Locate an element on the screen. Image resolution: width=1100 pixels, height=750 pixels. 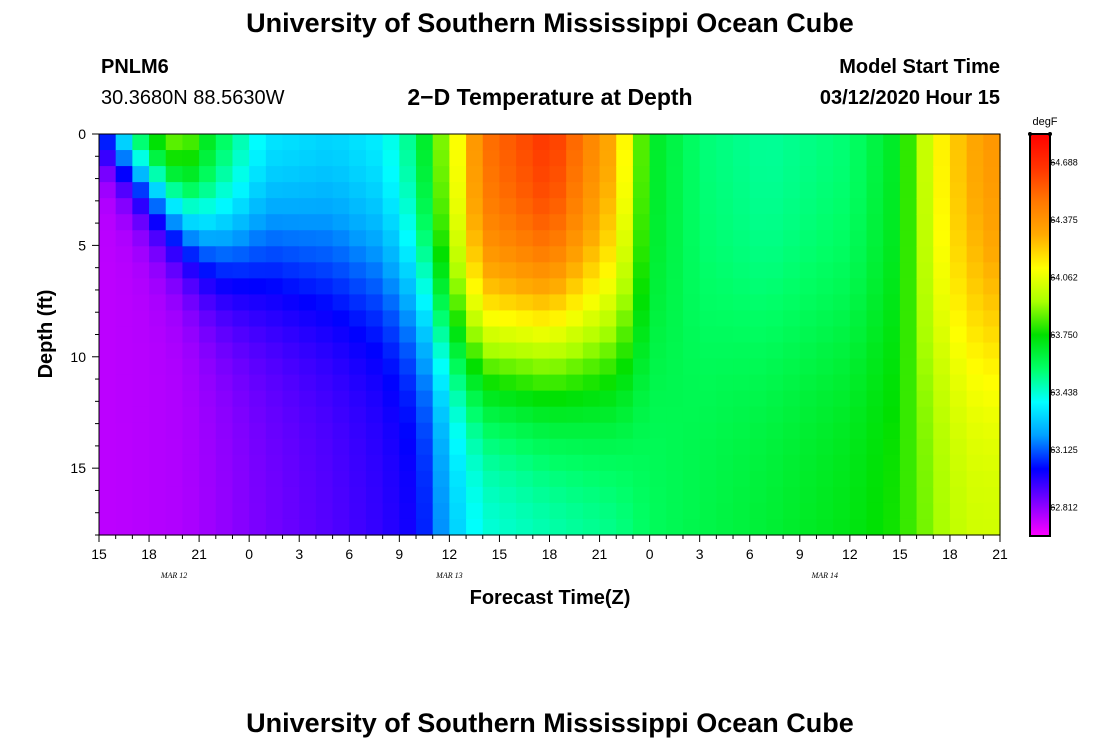
colorbar-tick-label: 63.125 is located at coordinates (1064, 450).